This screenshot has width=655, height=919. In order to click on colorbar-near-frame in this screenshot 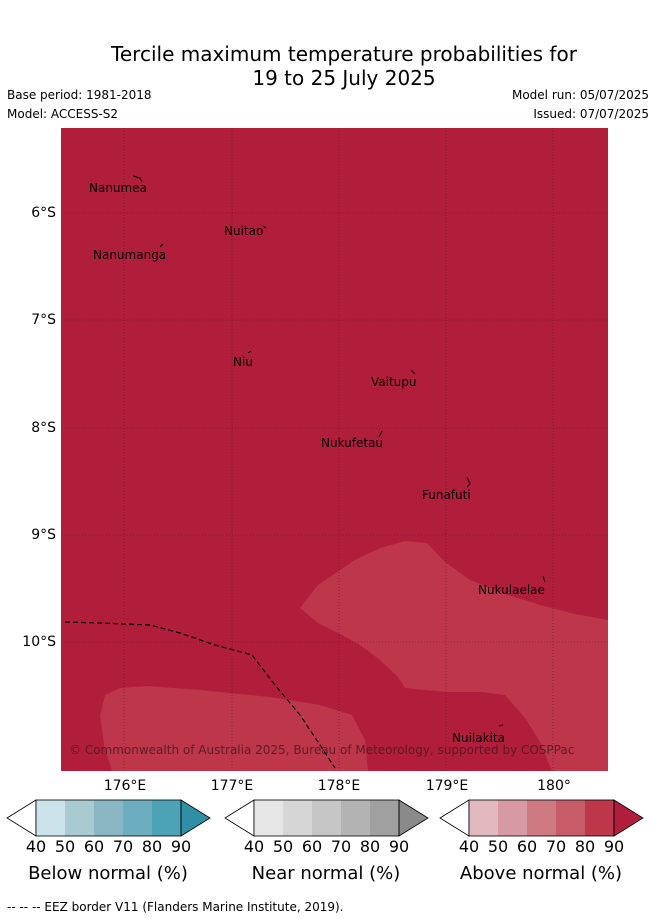, I will do `click(326, 818)`.